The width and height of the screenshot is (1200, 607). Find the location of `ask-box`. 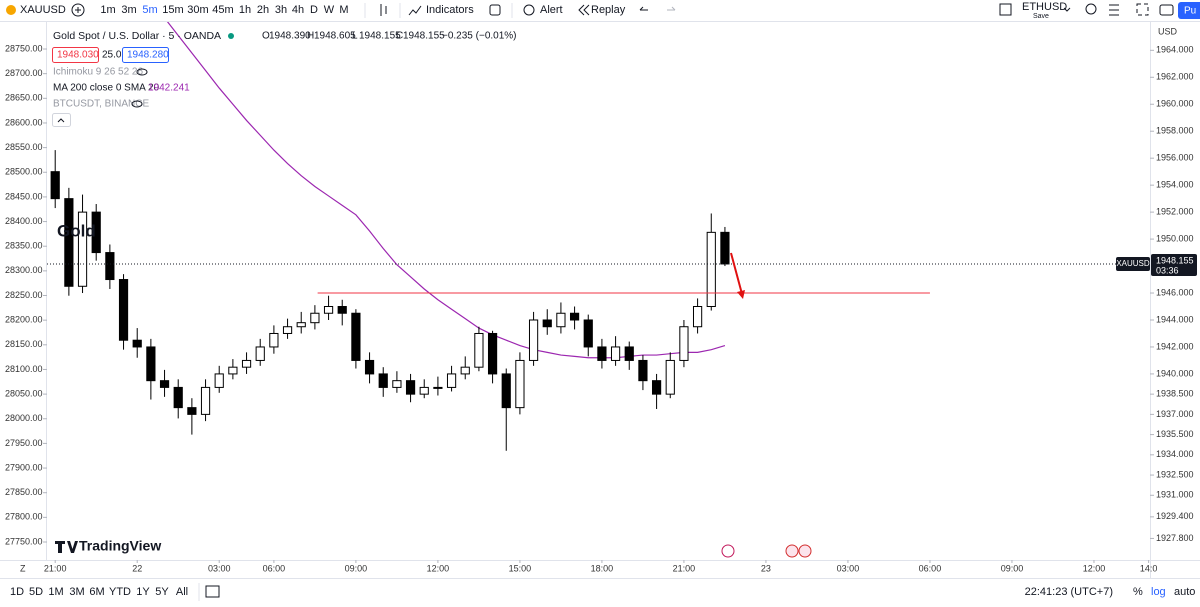

ask-box is located at coordinates (145, 55).